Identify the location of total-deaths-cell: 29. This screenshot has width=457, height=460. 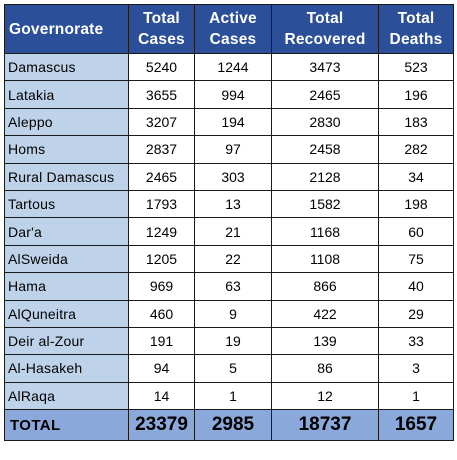
(416, 313).